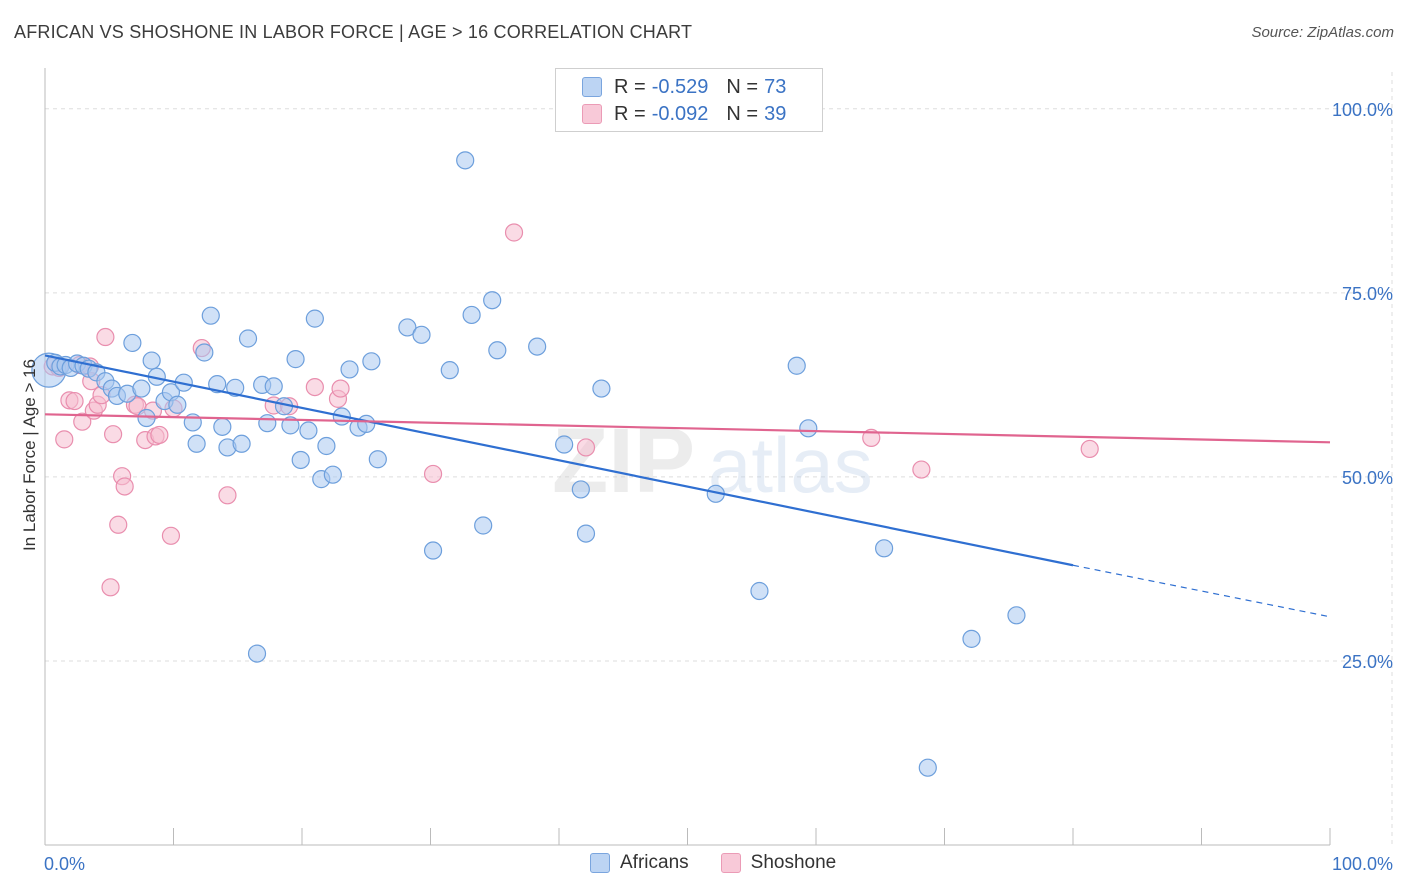 The height and width of the screenshot is (892, 1406). What do you see at coordinates (1367, 294) in the screenshot?
I see `y-tick-label: 75.0%` at bounding box center [1367, 294].